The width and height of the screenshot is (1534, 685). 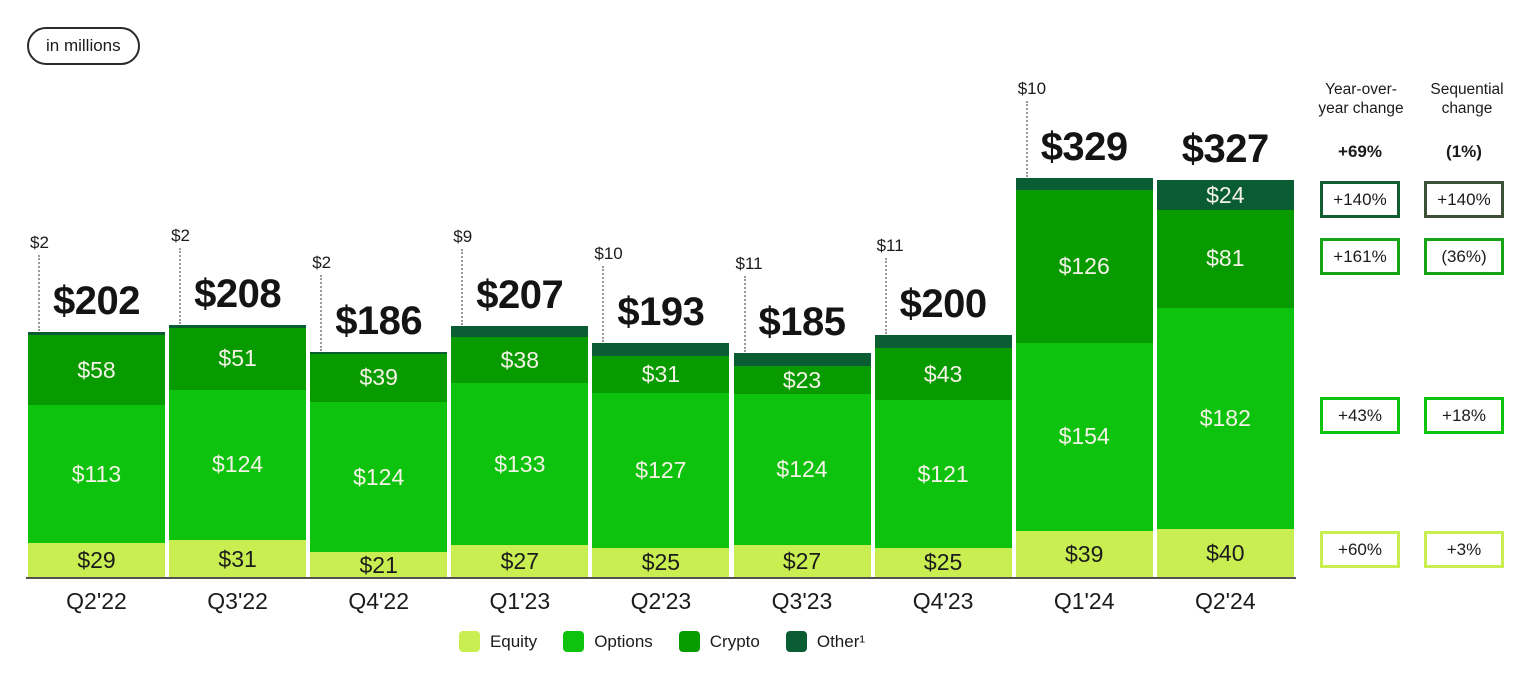 I want to click on x-axis-label: Q3'23, so click(x=802, y=601).